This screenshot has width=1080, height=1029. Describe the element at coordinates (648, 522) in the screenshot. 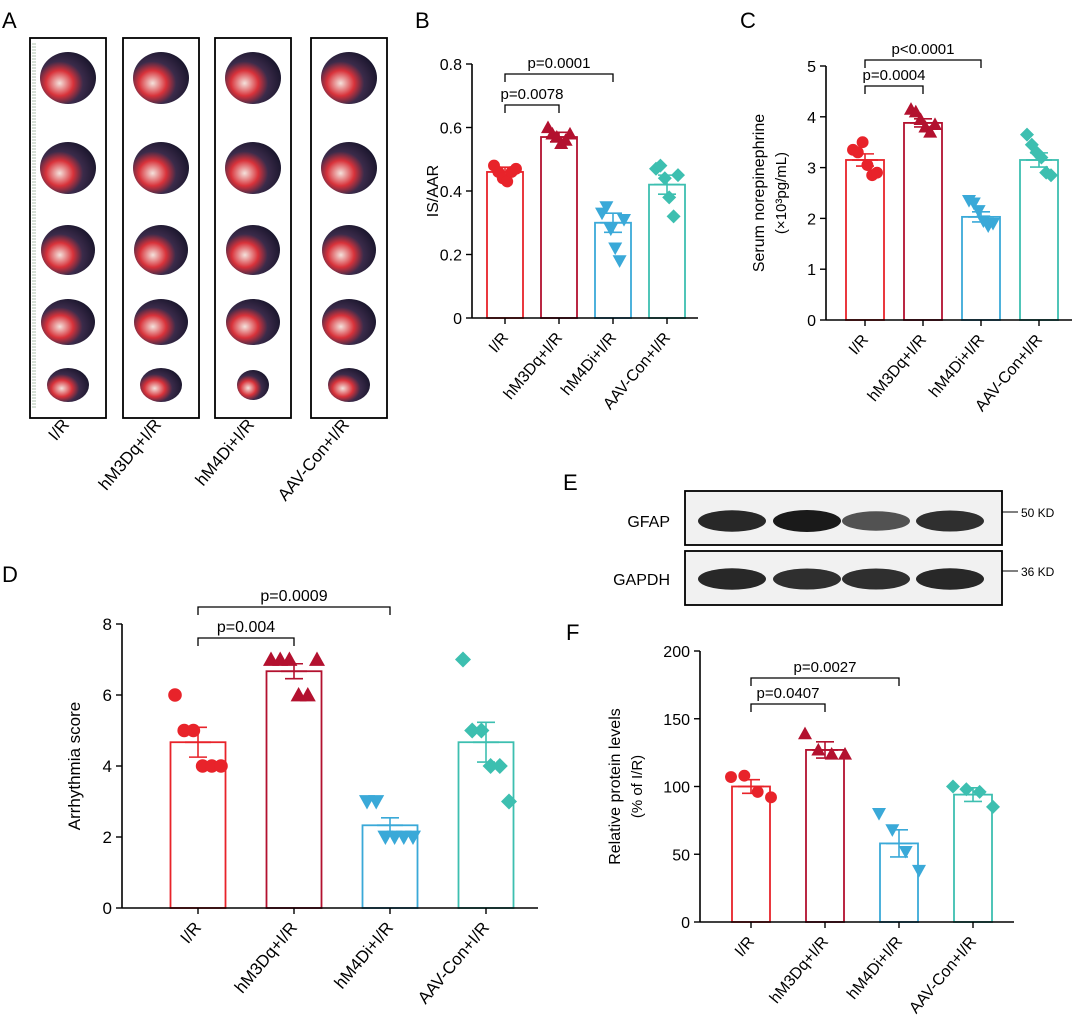

I see `blot-row-label: GFAP` at that location.